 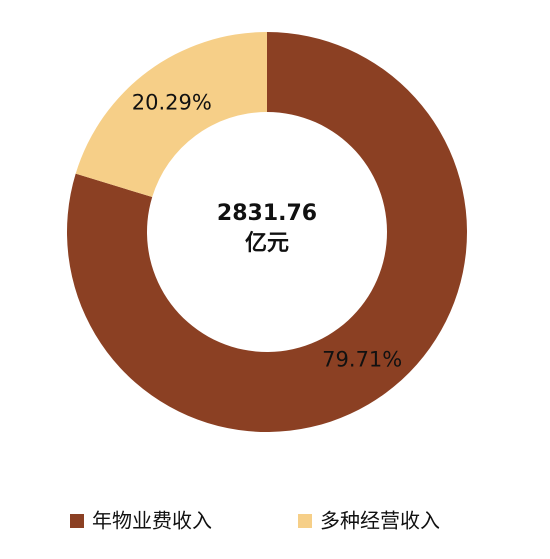 What do you see at coordinates (267, 243) in the screenshot?
I see `center-unit: 亿元` at bounding box center [267, 243].